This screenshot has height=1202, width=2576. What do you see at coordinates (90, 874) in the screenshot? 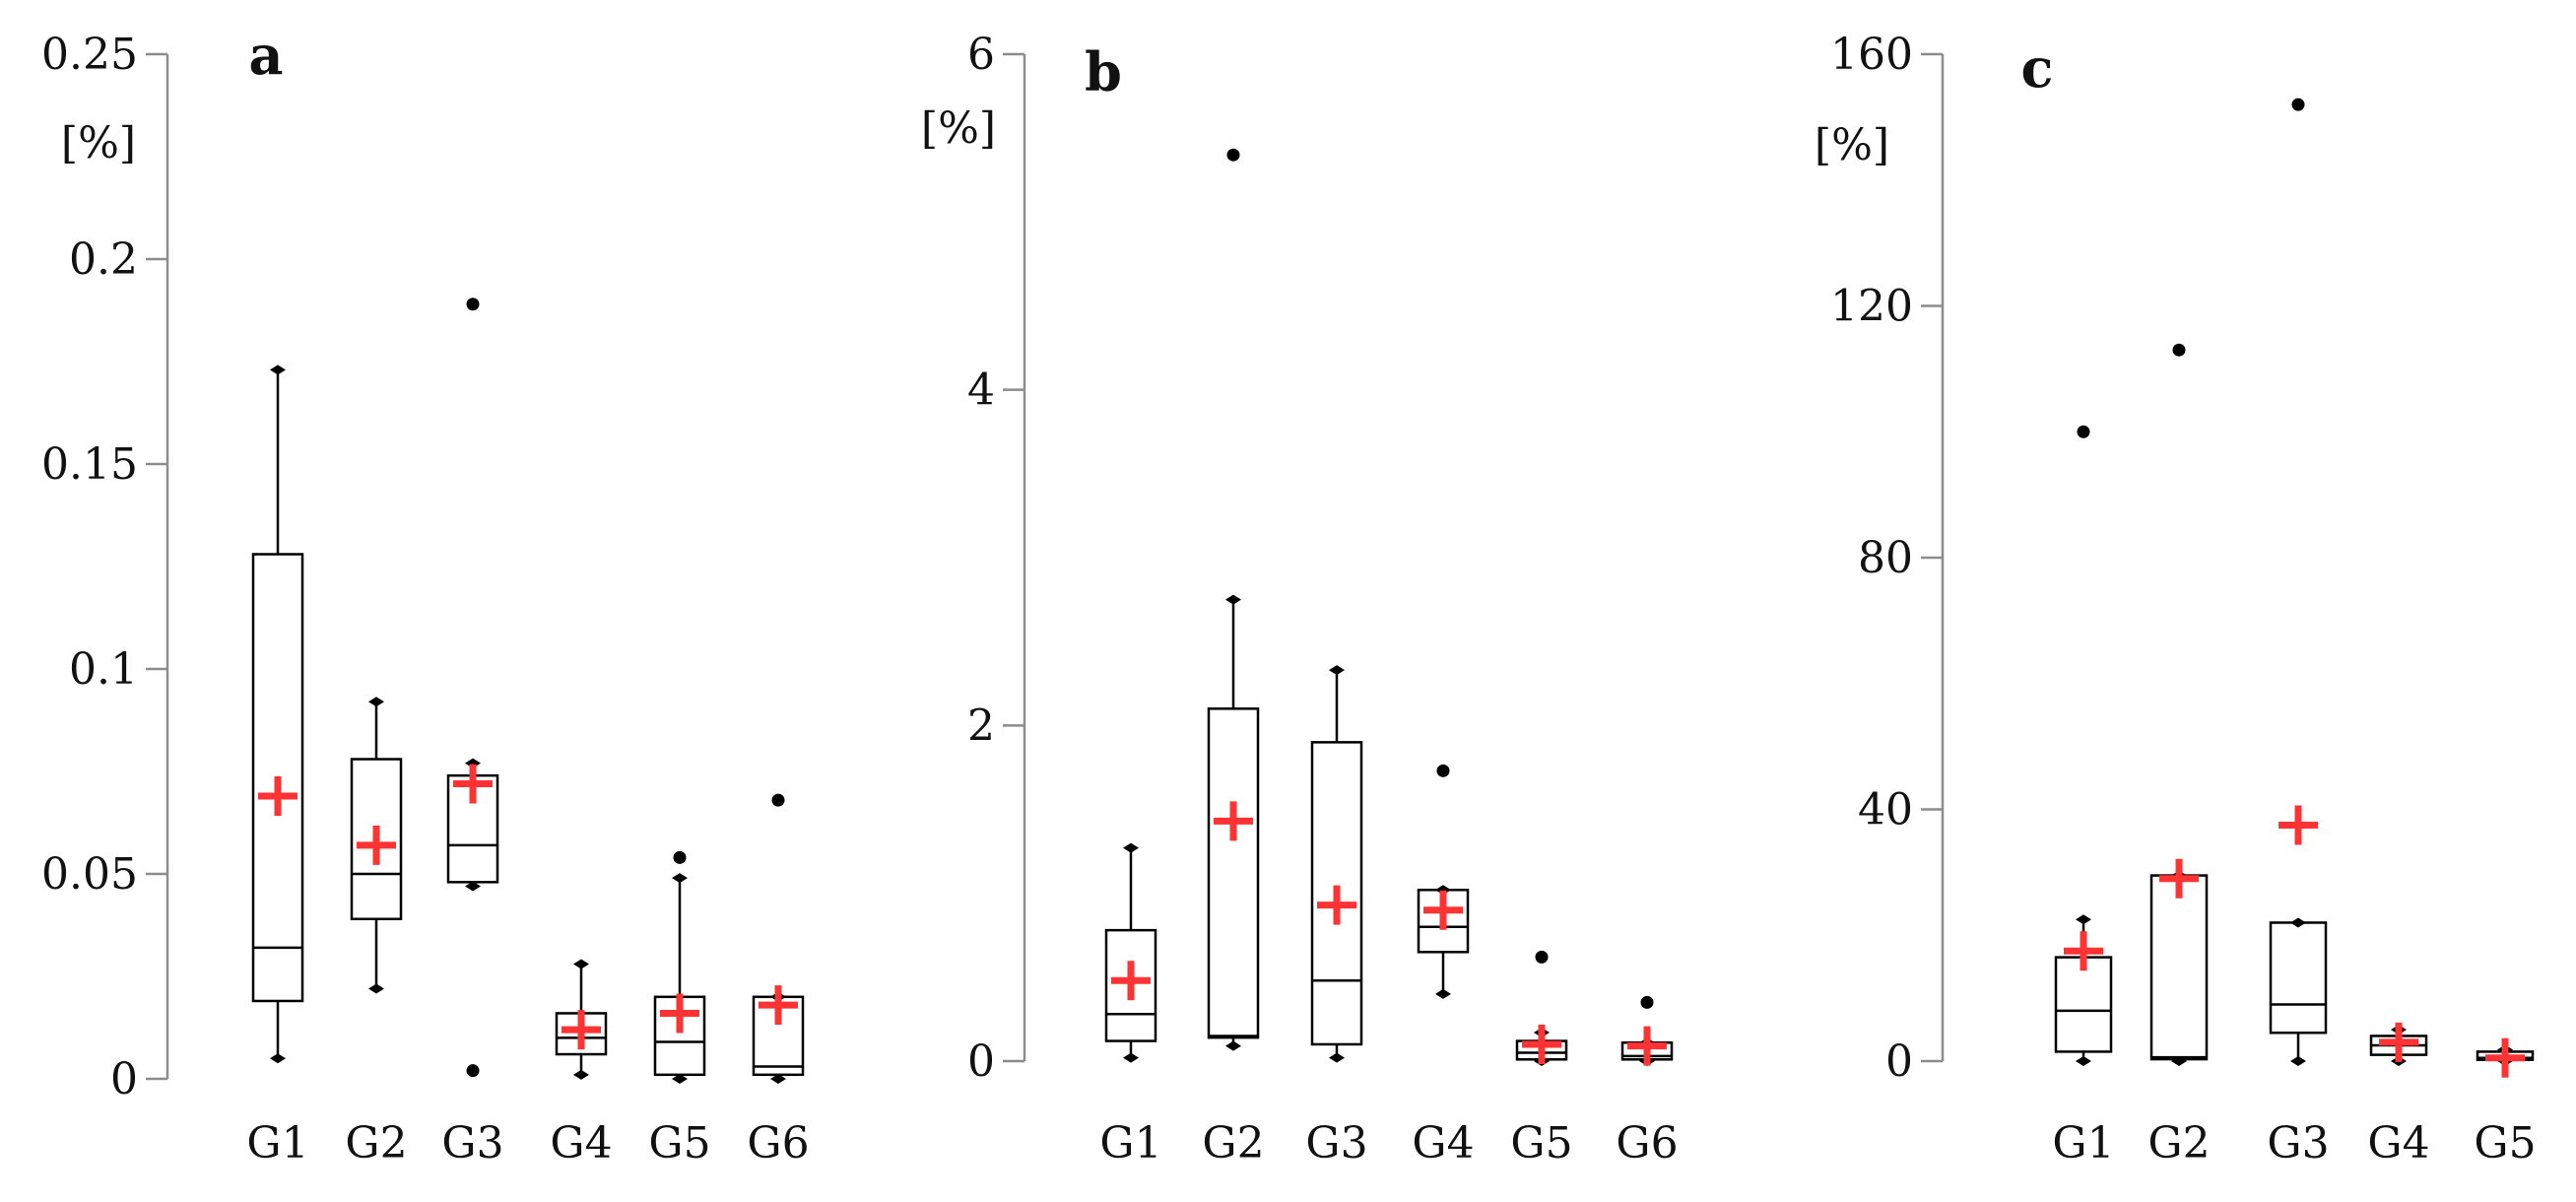
I see `y-tick-label: 0.05` at bounding box center [90, 874].